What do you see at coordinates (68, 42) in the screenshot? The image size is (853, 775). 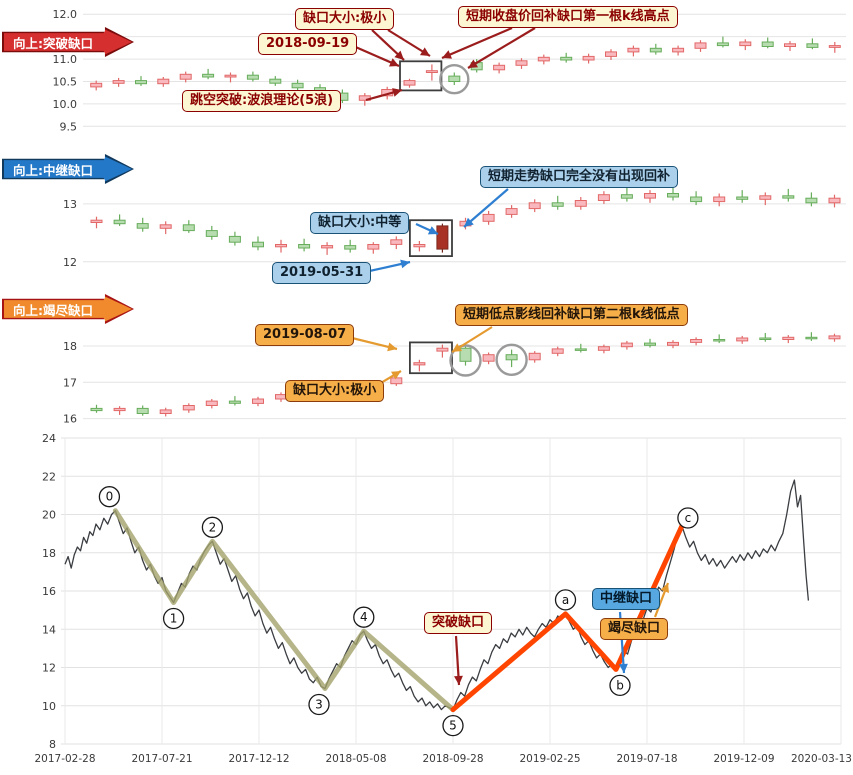 I see `banner-label: 向上:突破缺口` at bounding box center [68, 42].